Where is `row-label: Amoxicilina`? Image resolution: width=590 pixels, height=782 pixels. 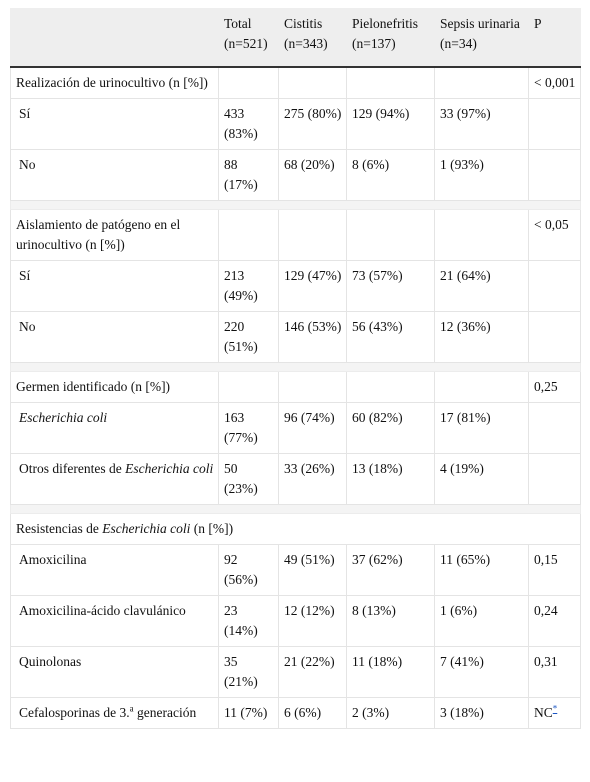
row-label: Amoxicilina is located at coordinates (114, 570).